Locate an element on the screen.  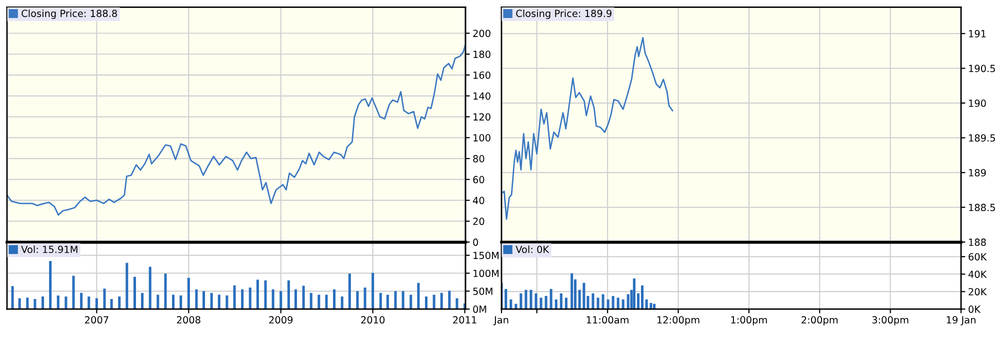
x-tick-label: 2007 is located at coordinates (96, 320).